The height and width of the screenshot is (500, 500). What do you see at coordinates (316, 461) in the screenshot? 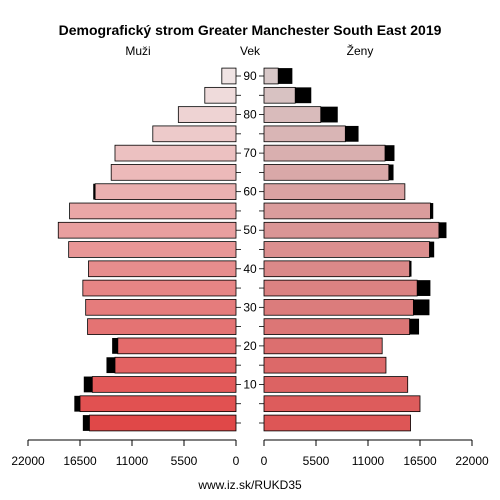
I see `right-x-tick-label: 5500` at bounding box center [316, 461].